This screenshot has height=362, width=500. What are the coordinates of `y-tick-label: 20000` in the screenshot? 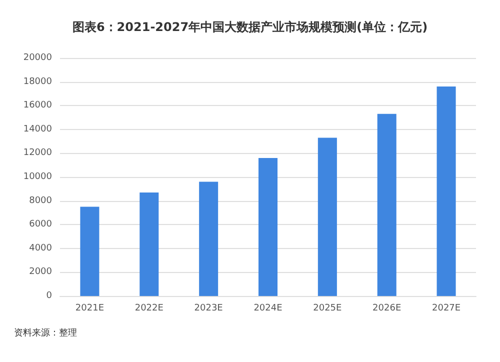 It's located at (37, 58).